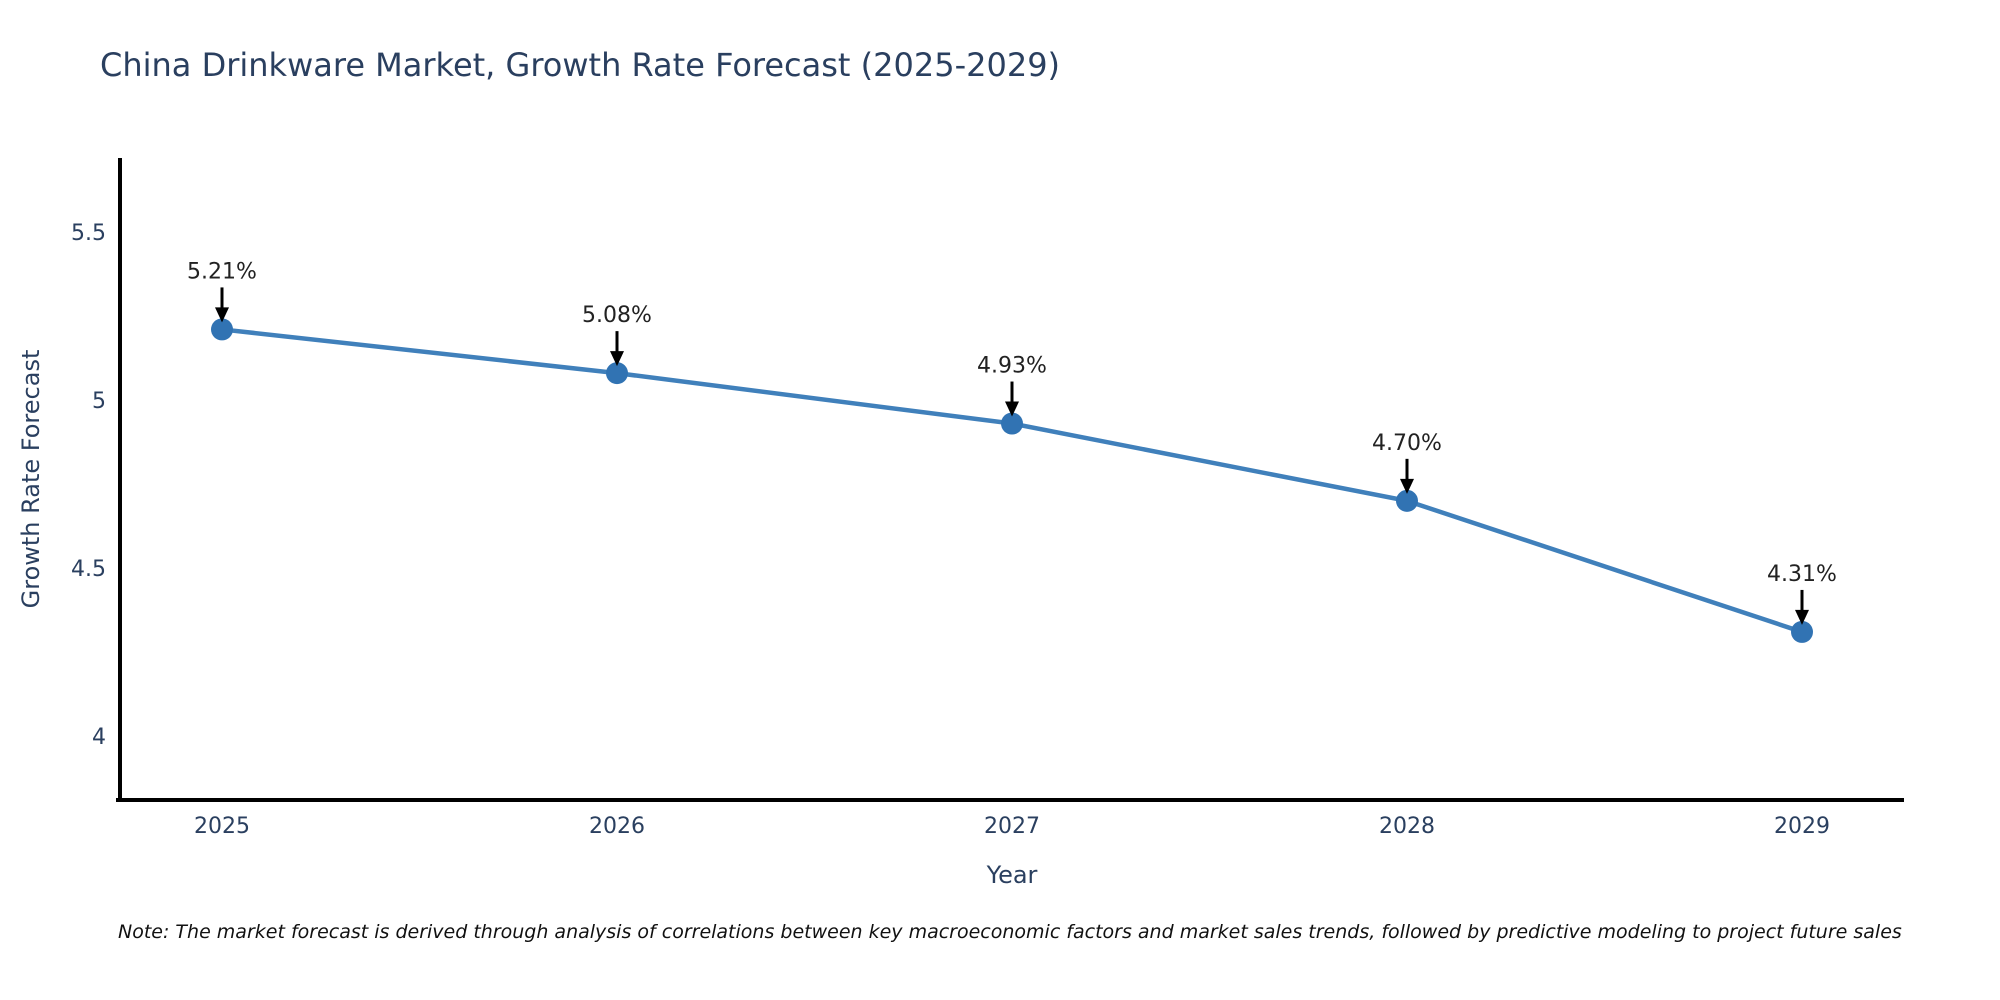 Image resolution: width=2000 pixels, height=1000 pixels. I want to click on x-tick-label: 2028, so click(1407, 826).